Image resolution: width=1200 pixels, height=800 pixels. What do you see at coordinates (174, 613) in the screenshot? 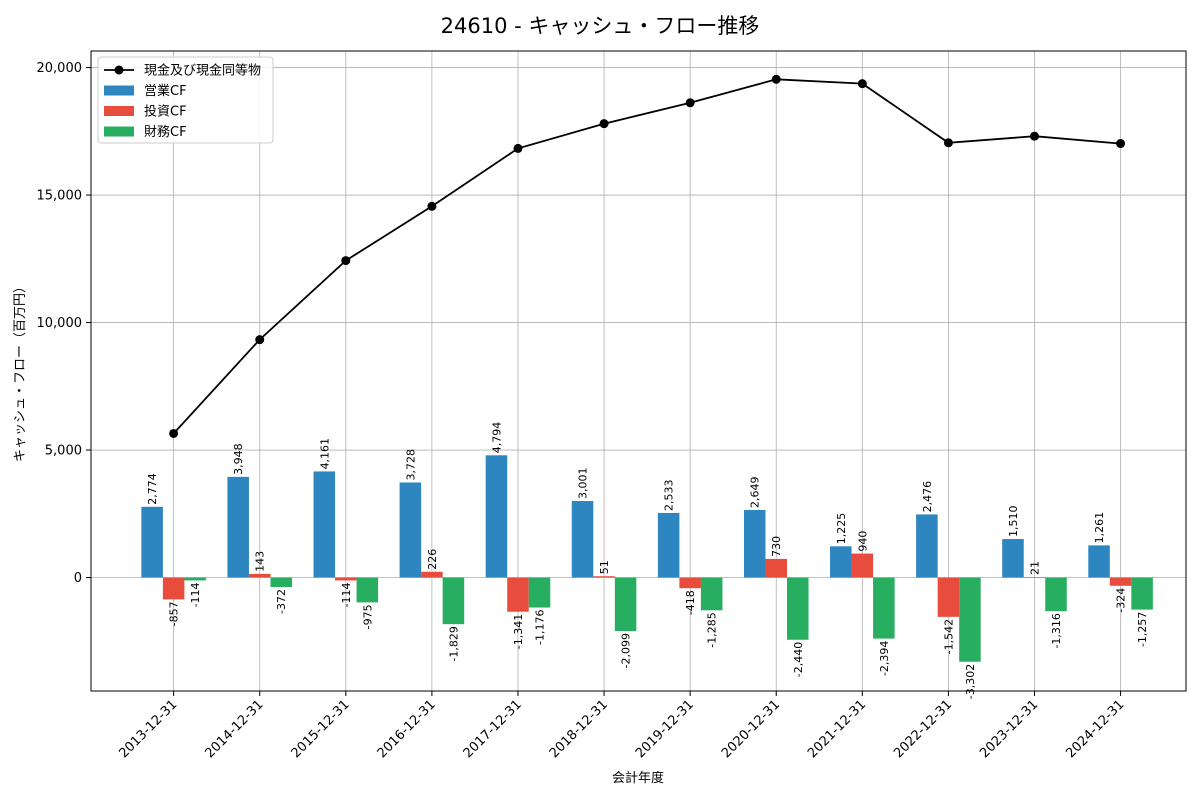
I see `data-label: -857` at bounding box center [174, 613].